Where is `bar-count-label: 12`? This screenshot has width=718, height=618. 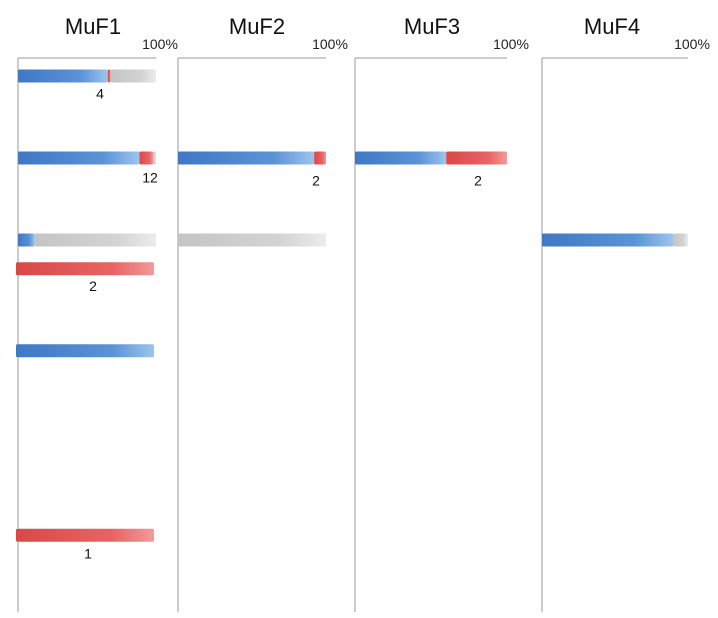 bar-count-label: 12 is located at coordinates (150, 178).